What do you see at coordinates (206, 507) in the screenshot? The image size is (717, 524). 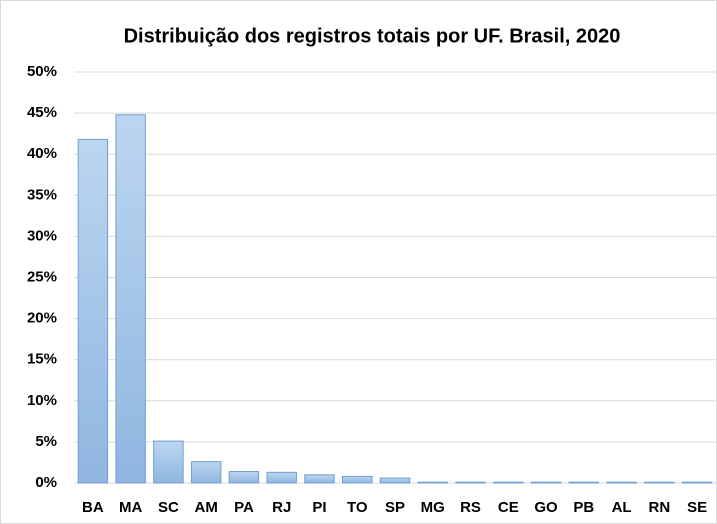 I see `x-tick-label: AM` at bounding box center [206, 507].